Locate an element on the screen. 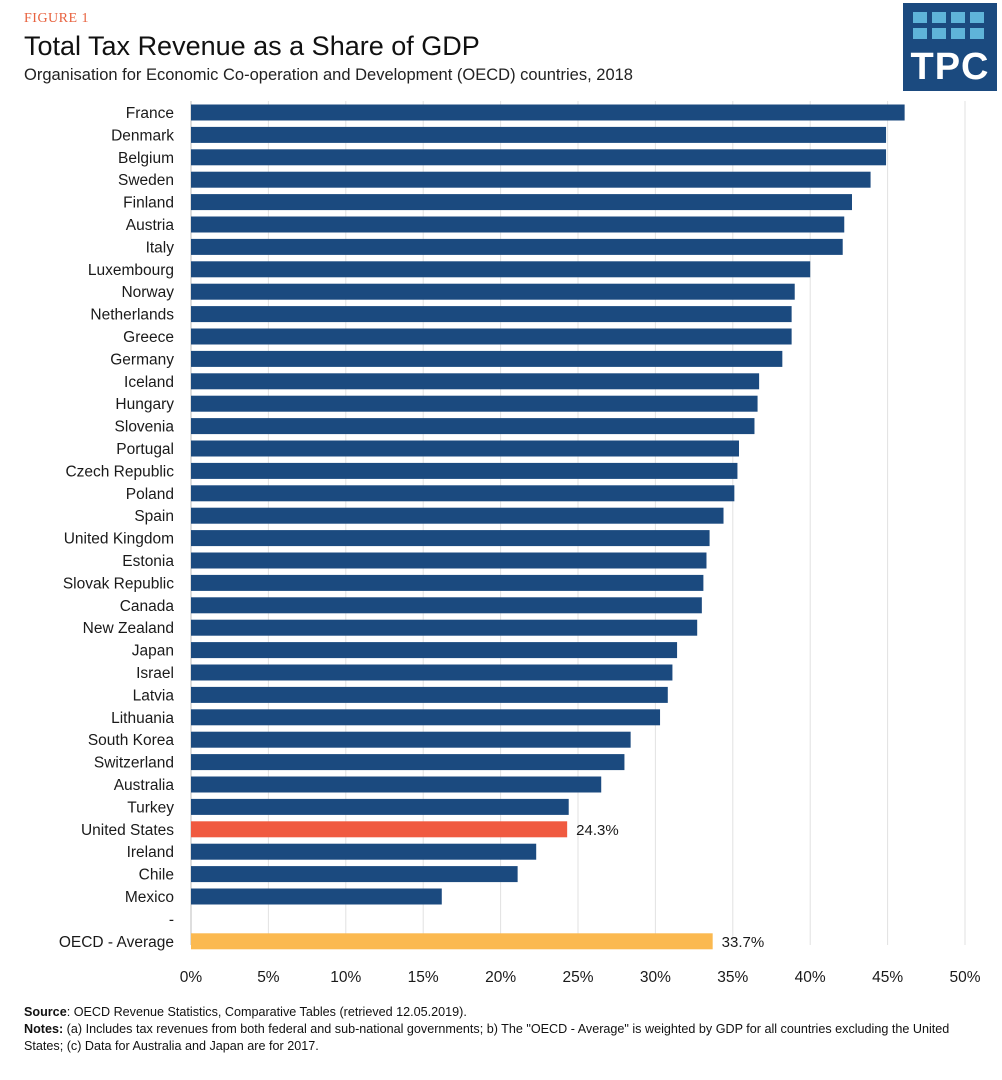 Image resolution: width=1002 pixels, height=1080 pixels. category-label: Hungary is located at coordinates (144, 404).